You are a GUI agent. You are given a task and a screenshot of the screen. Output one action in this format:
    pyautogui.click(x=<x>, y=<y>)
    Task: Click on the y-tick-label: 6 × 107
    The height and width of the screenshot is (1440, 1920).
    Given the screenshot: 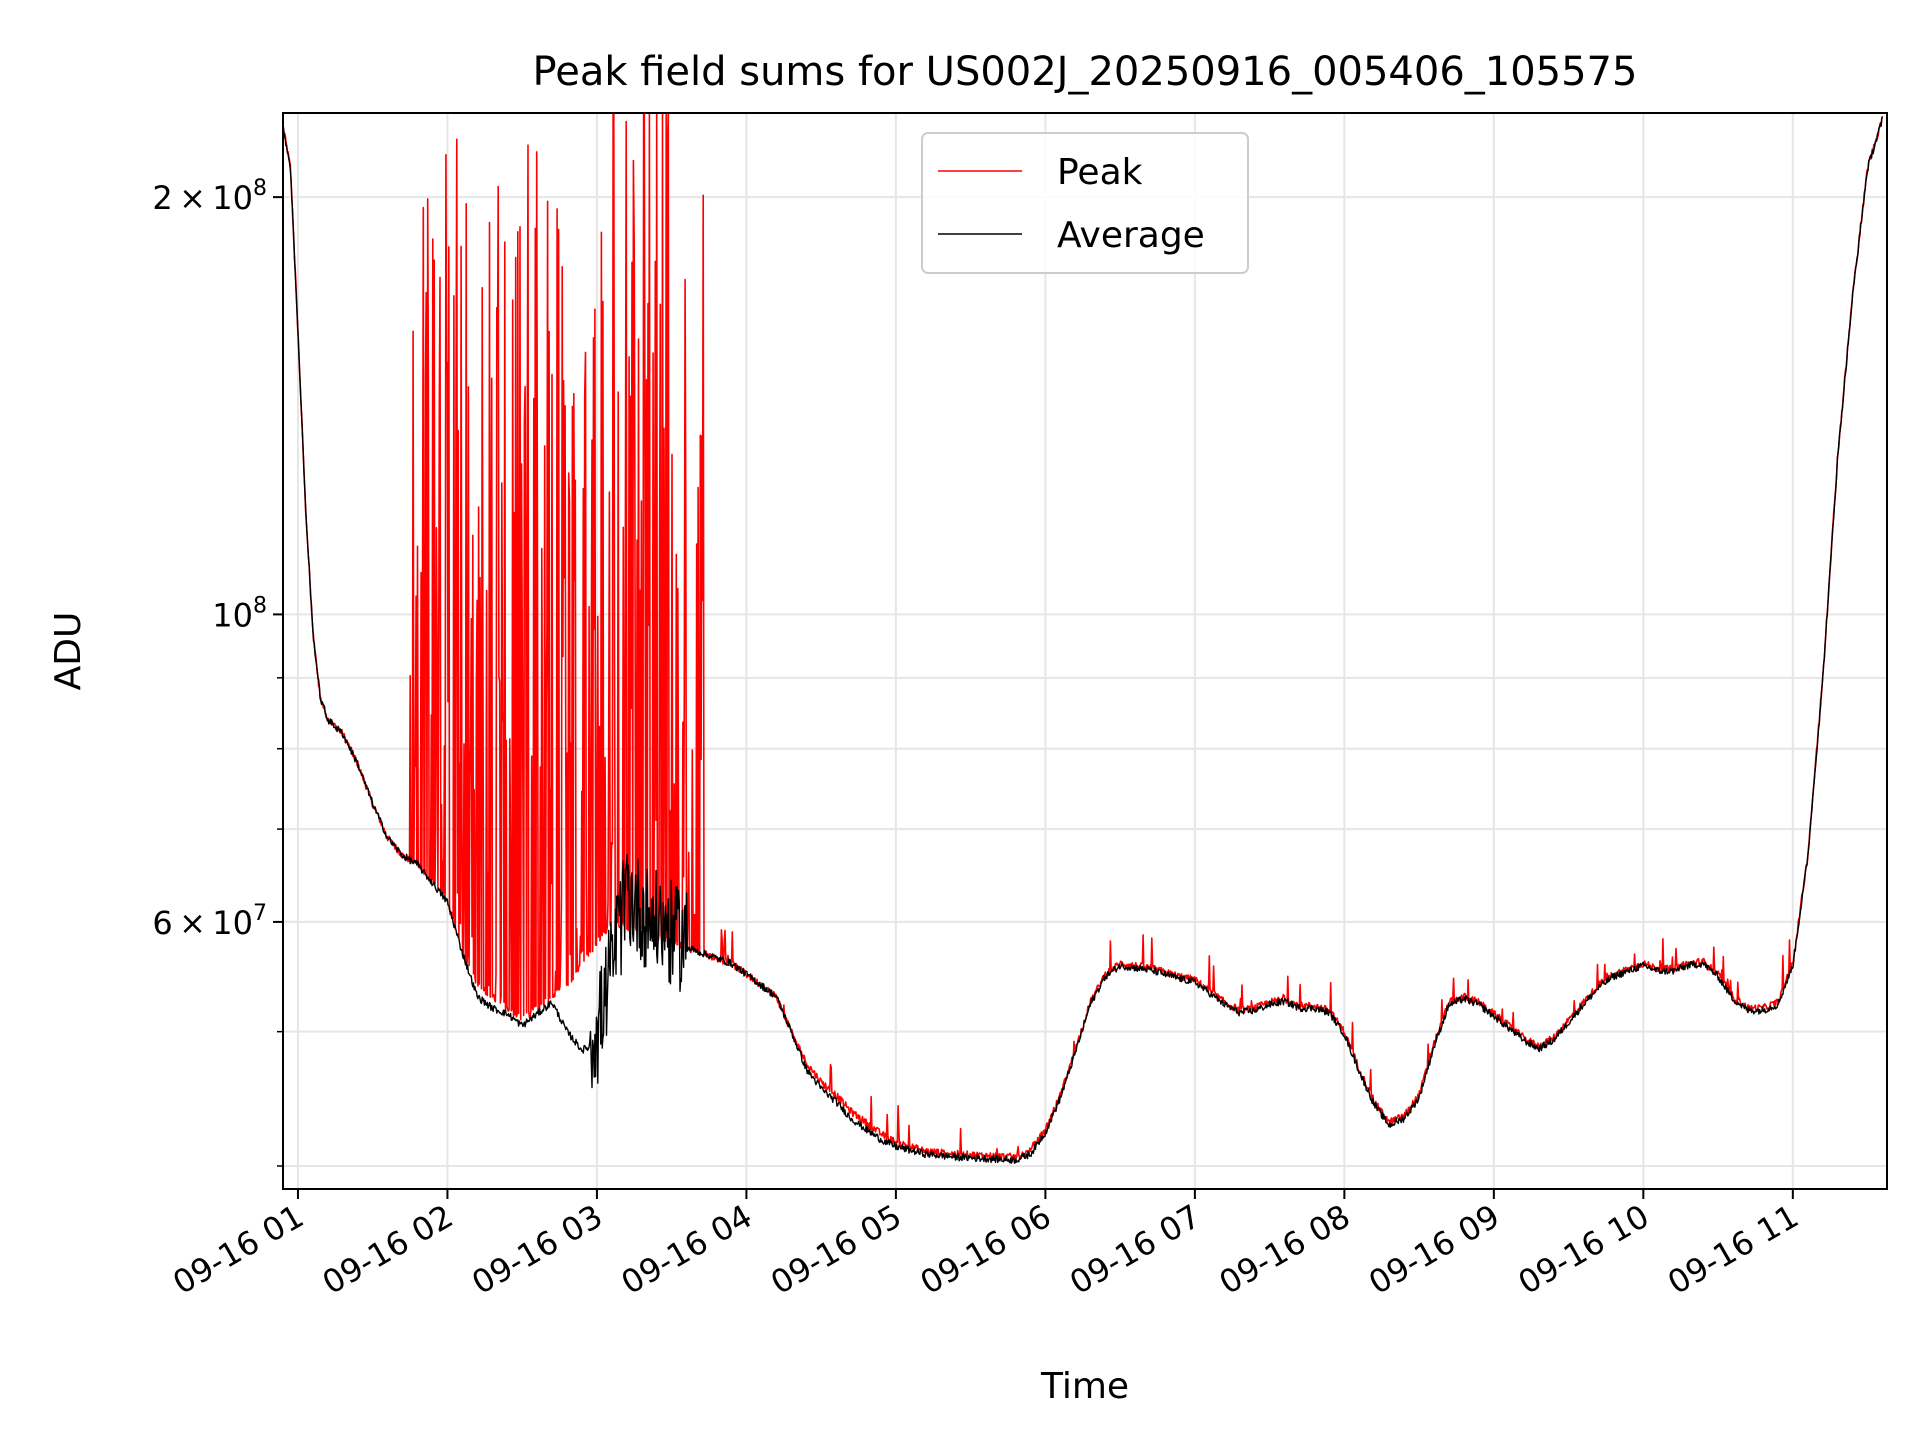 What is the action you would take?
    pyautogui.click(x=209, y=921)
    